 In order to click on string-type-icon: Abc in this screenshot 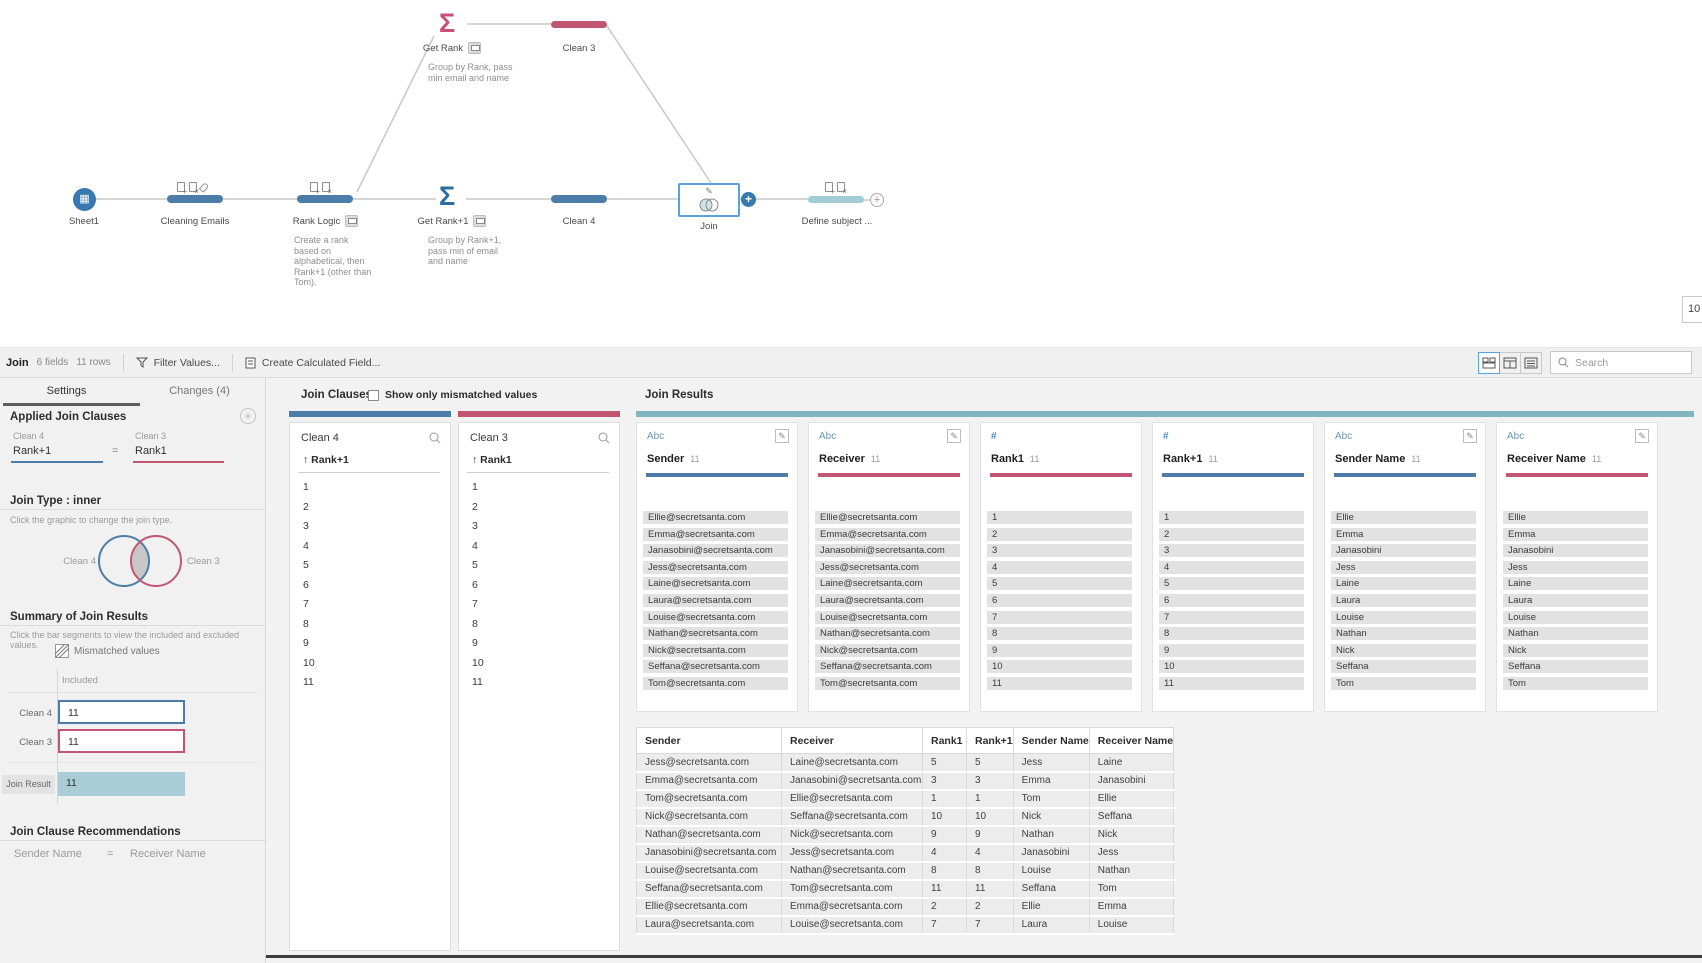, I will do `click(656, 436)`.